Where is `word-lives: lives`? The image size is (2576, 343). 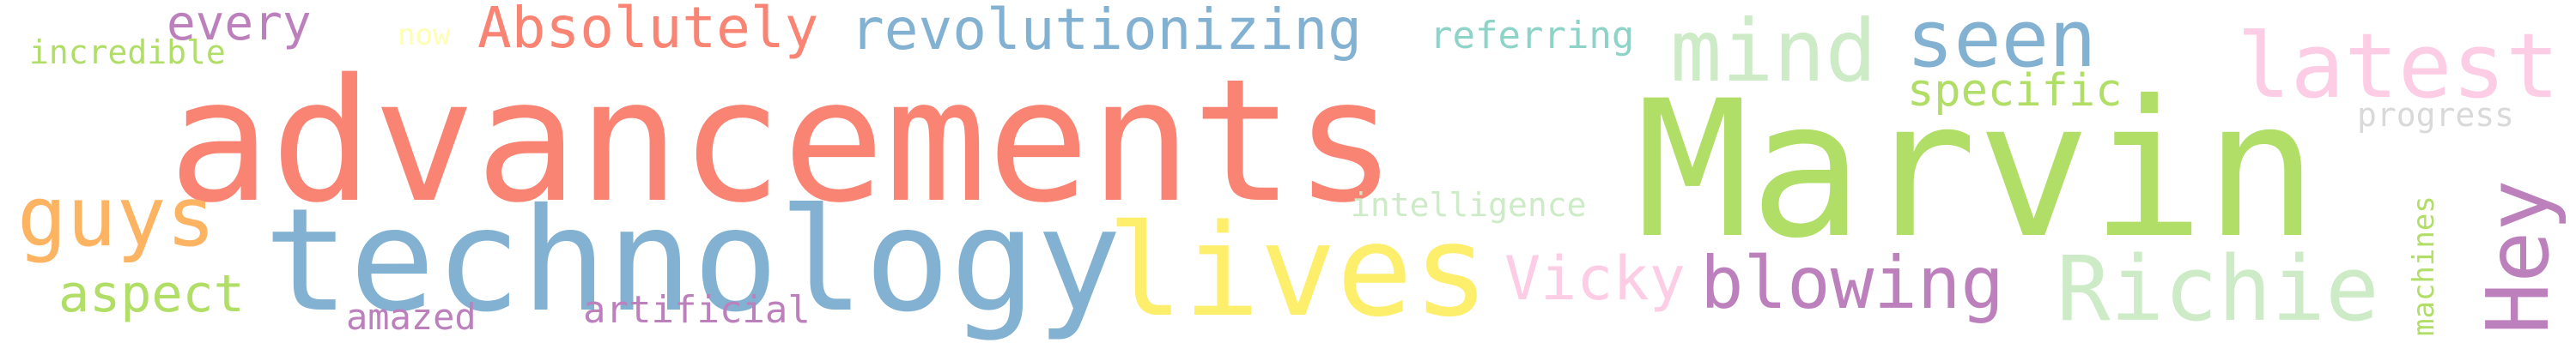
word-lives: lives is located at coordinates (1298, 270).